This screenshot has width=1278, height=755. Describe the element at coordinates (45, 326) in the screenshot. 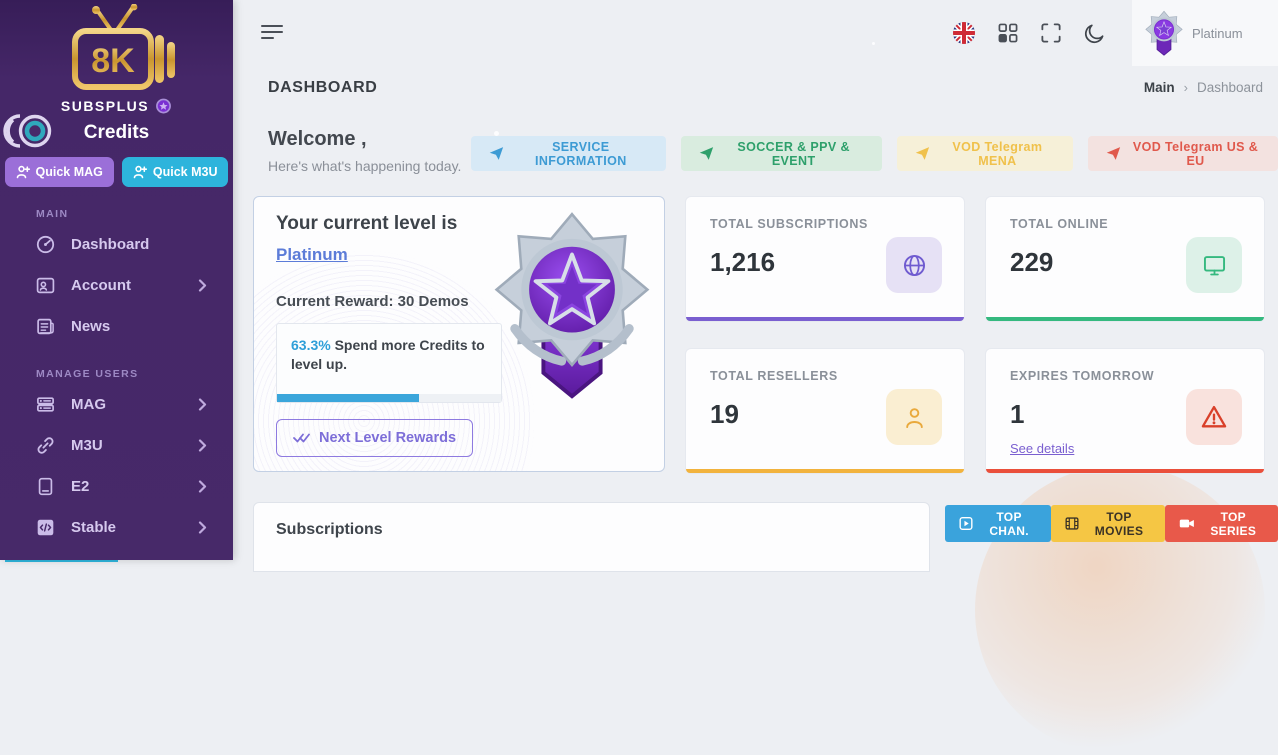

I see `news-icon` at that location.